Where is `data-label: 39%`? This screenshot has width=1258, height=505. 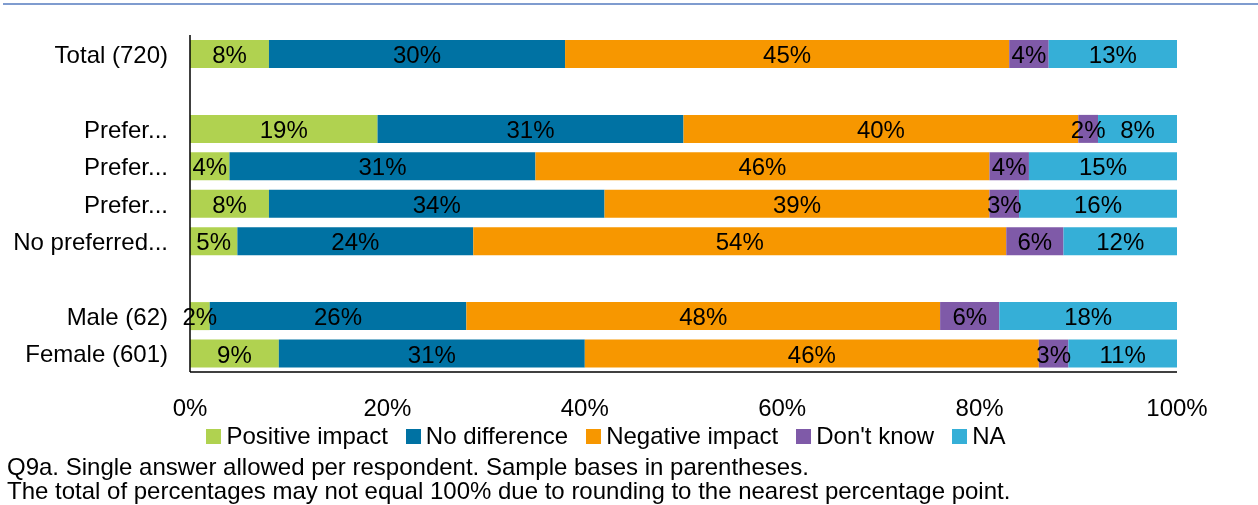 data-label: 39% is located at coordinates (797, 204).